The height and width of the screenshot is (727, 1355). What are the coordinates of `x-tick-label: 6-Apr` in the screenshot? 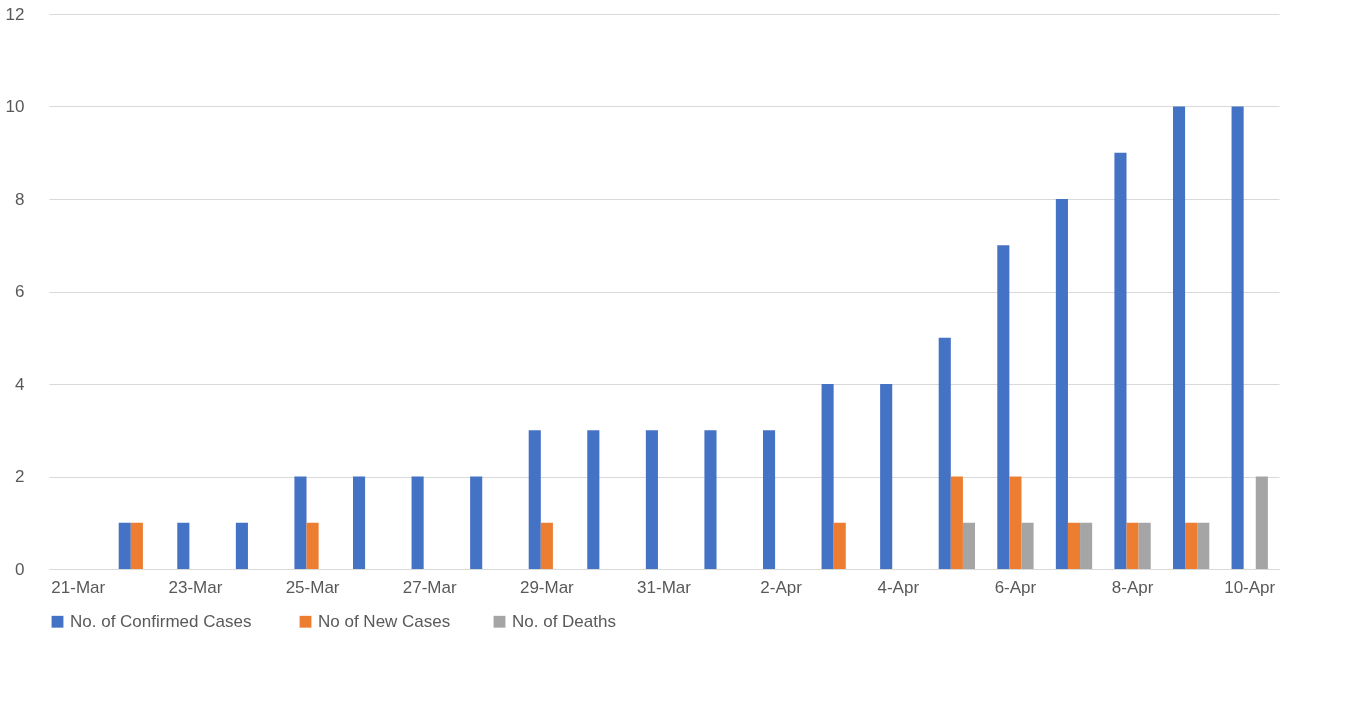 It's located at (1015, 587).